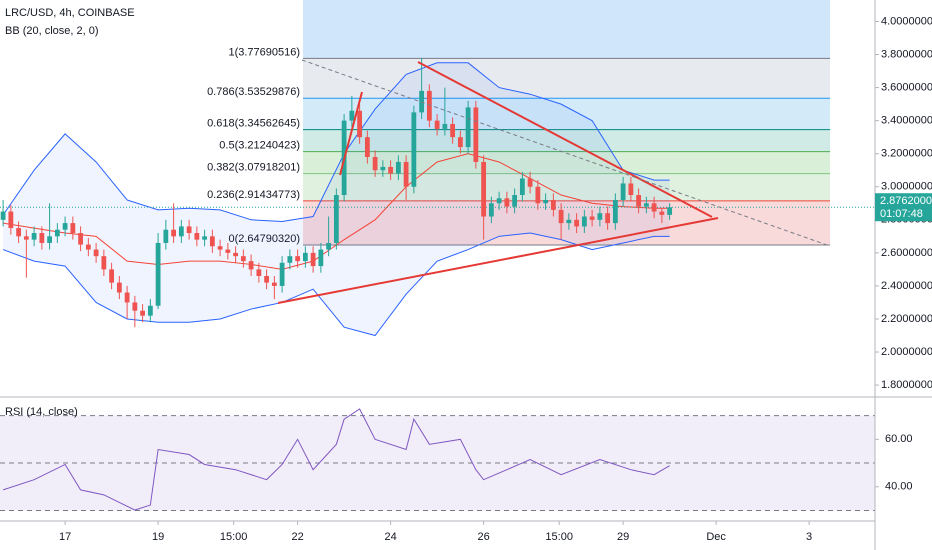 The width and height of the screenshot is (932, 550). Describe the element at coordinates (264, 52) in the screenshot. I see `fib-label: 1(3.77690516)` at that location.